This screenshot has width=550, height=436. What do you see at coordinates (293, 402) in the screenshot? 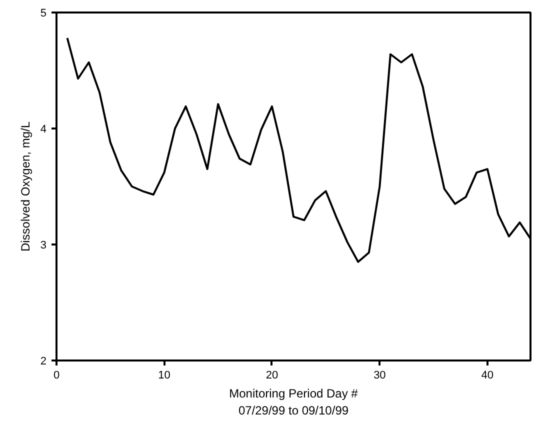
I see `x-axis-title: Monitoring Period Day # 07/29/99 to 09/10/99` at bounding box center [293, 402].